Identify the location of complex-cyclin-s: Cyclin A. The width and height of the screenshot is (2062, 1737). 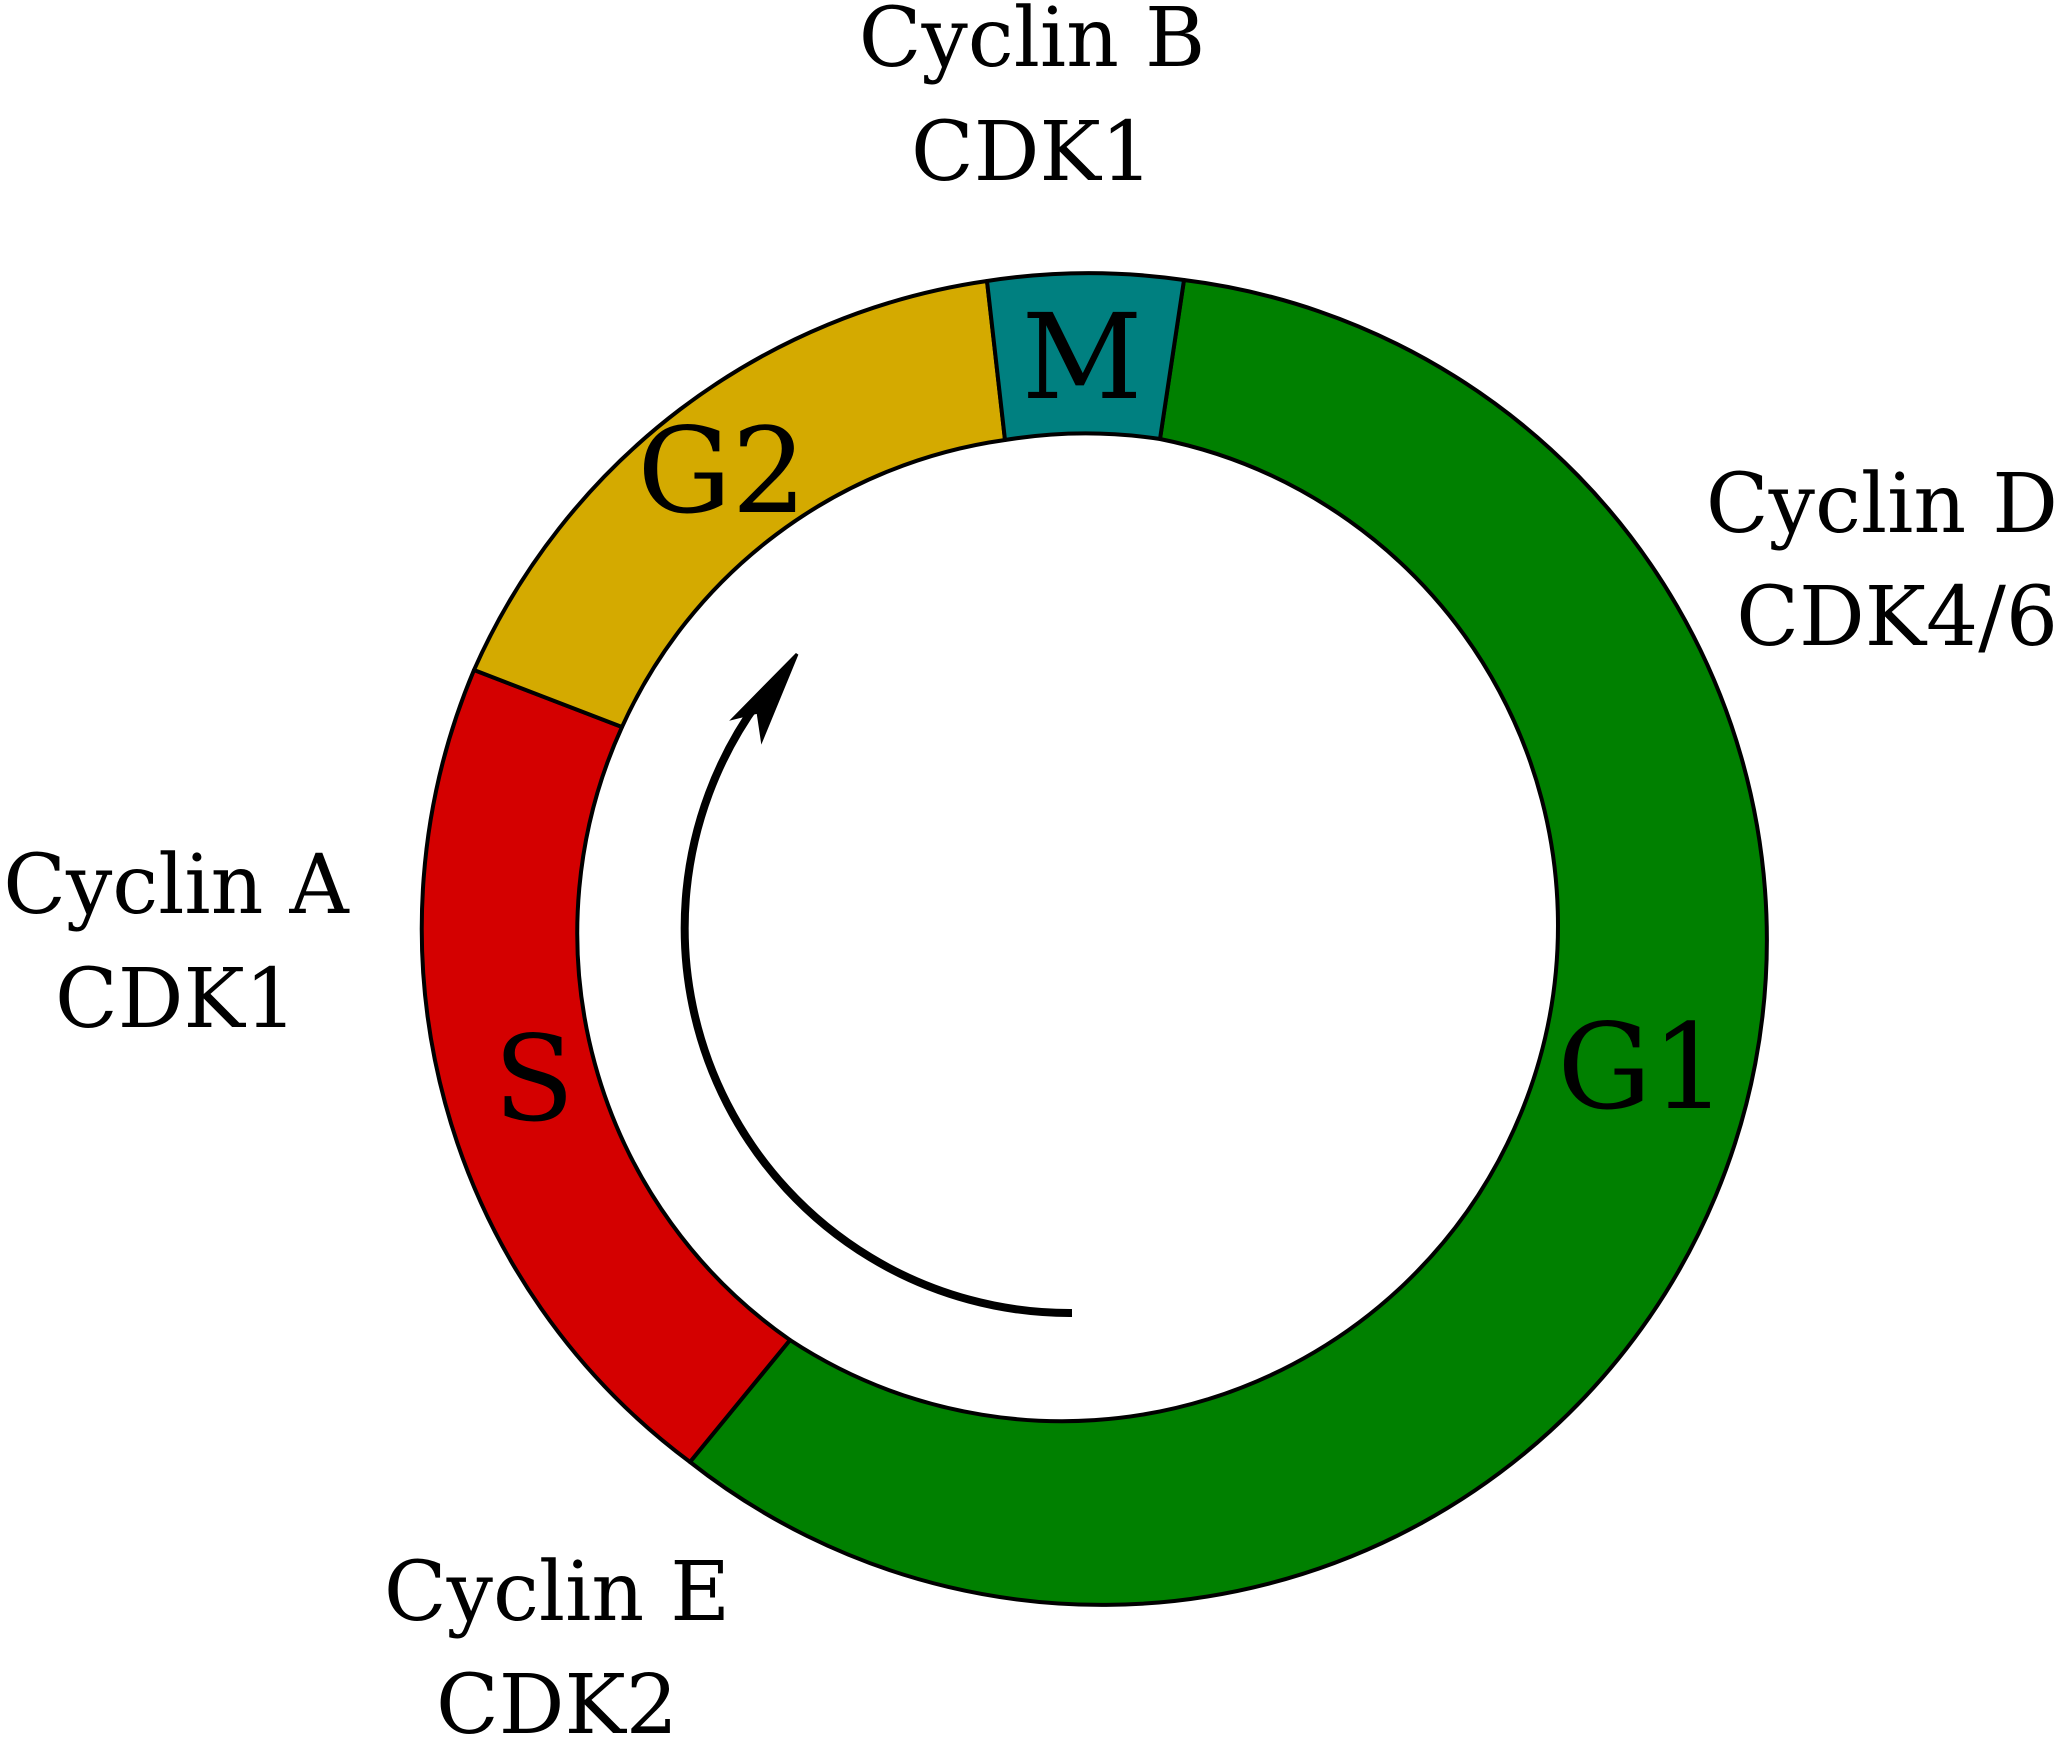
(176, 885).